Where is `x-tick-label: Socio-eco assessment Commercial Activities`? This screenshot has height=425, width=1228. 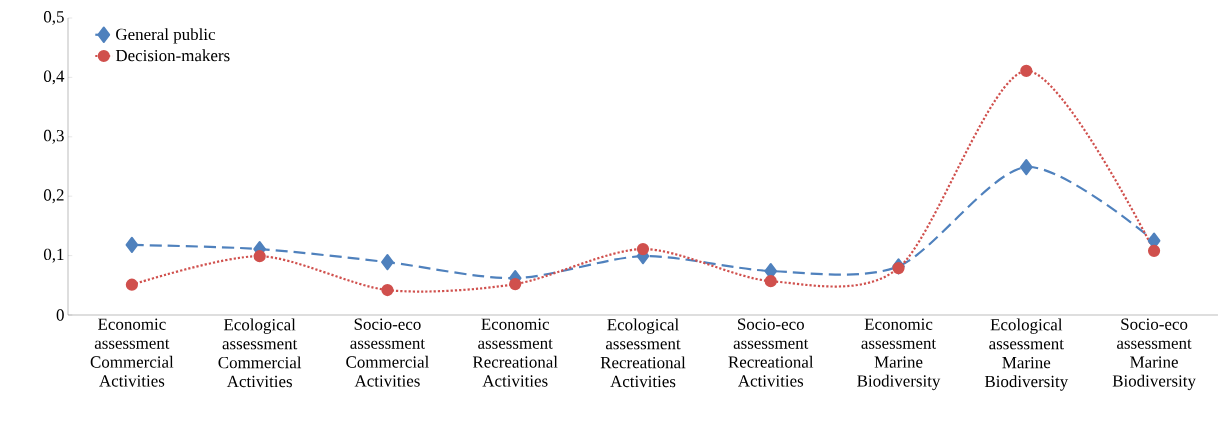 x-tick-label: Socio-eco assessment Commercial Activities is located at coordinates (387, 352).